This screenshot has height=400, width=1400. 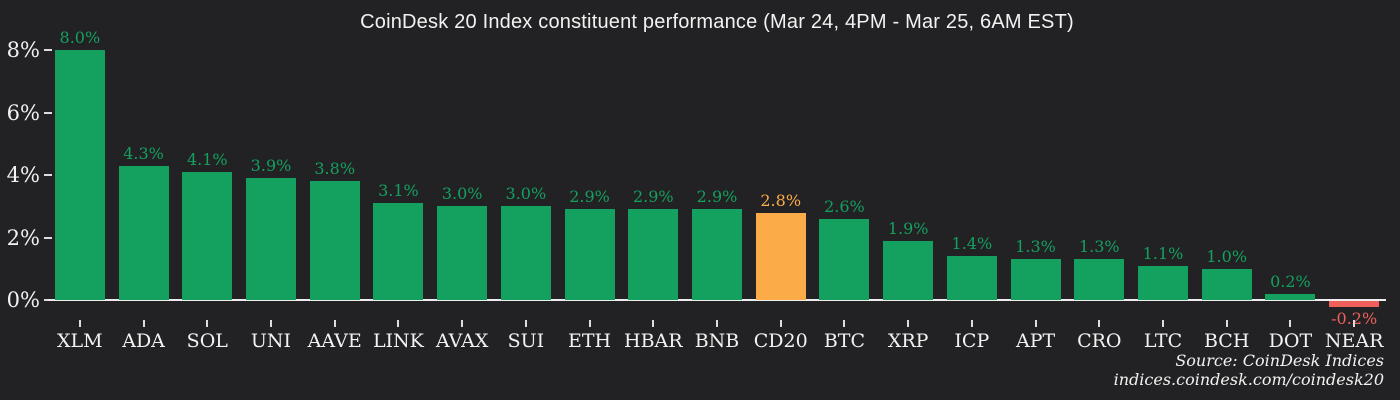 What do you see at coordinates (271, 239) in the screenshot?
I see `bar-uni` at bounding box center [271, 239].